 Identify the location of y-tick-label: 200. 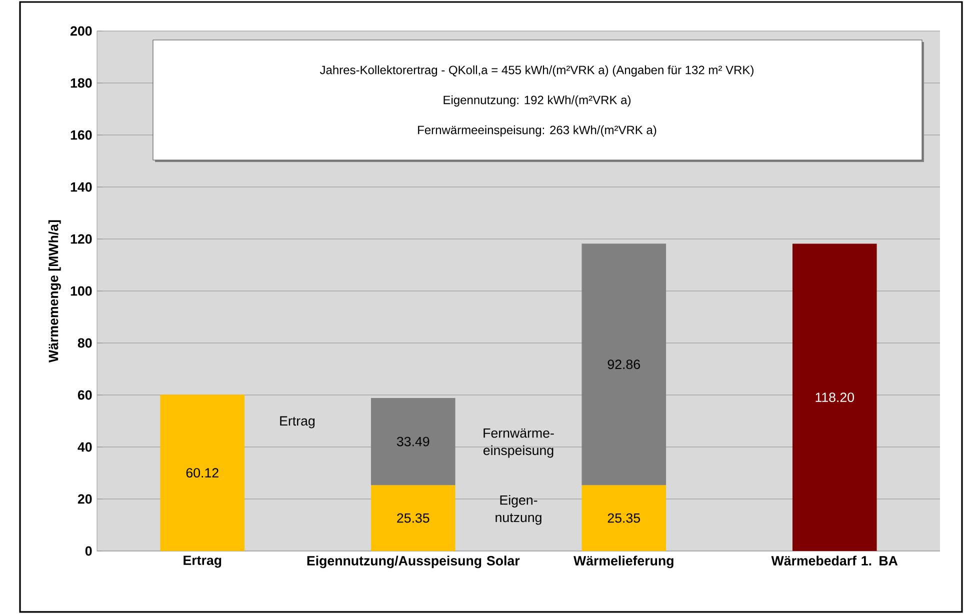
(81, 31).